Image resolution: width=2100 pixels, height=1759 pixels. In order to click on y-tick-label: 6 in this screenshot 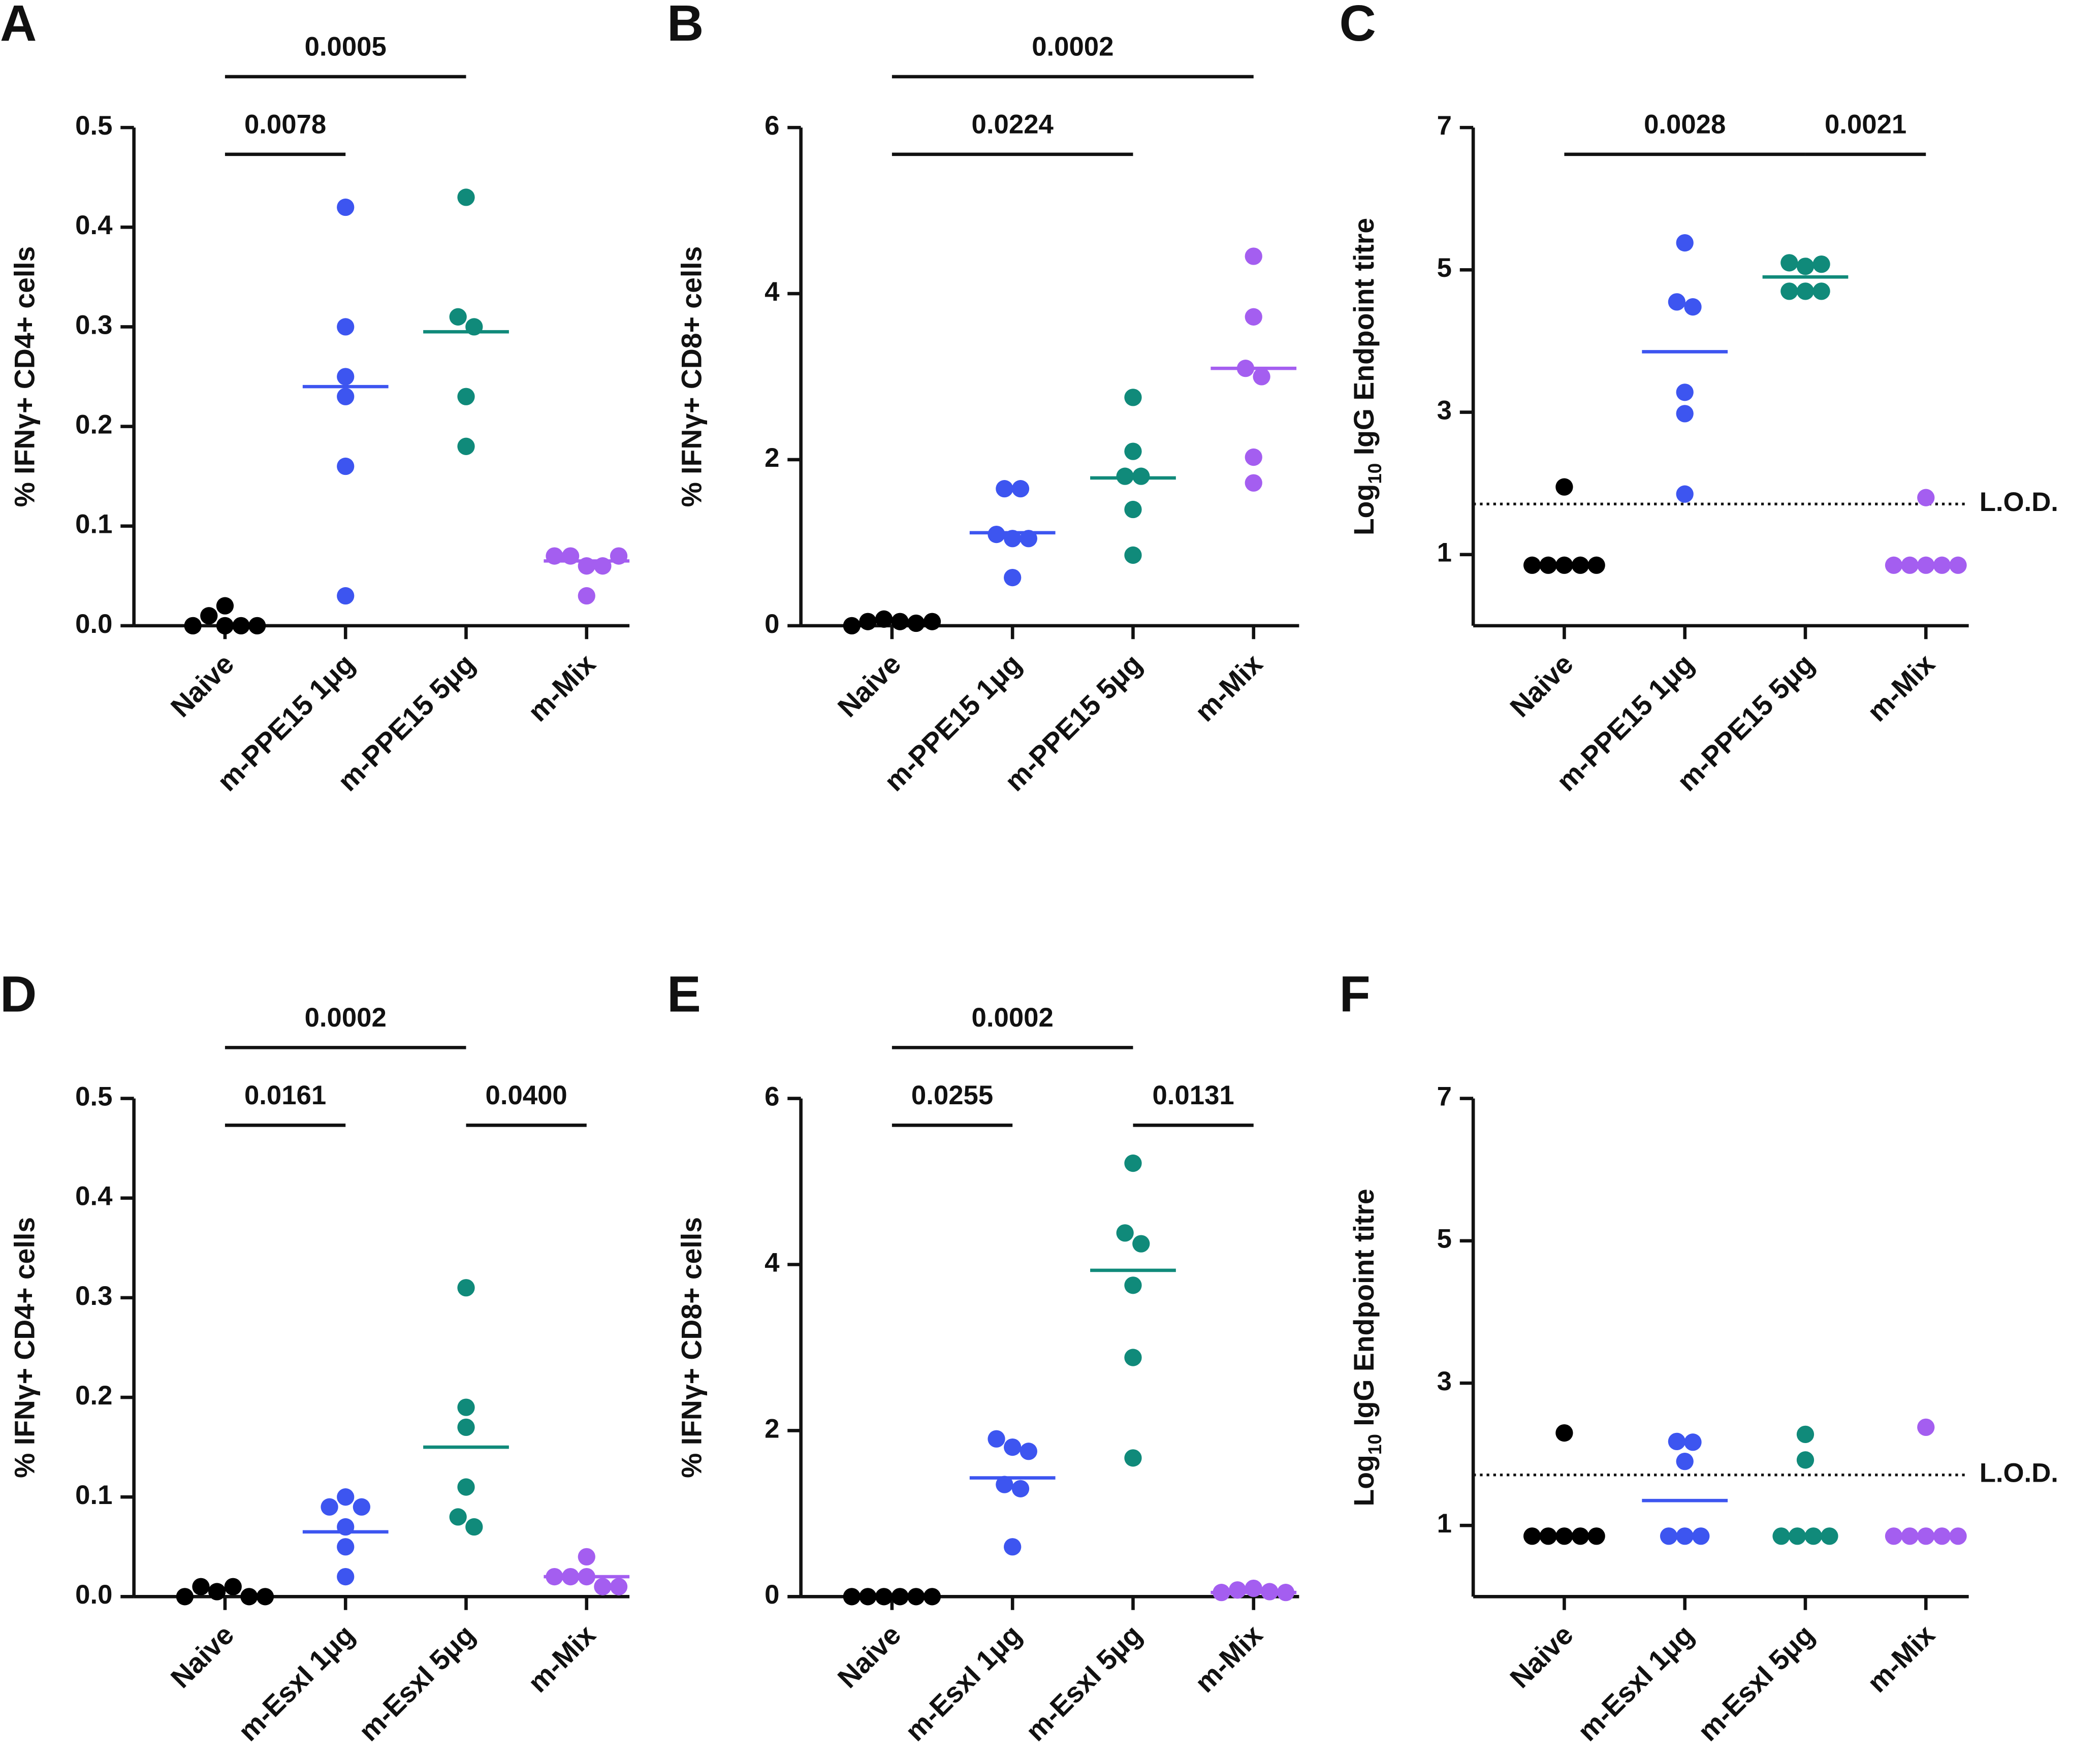, I will do `click(772, 126)`.